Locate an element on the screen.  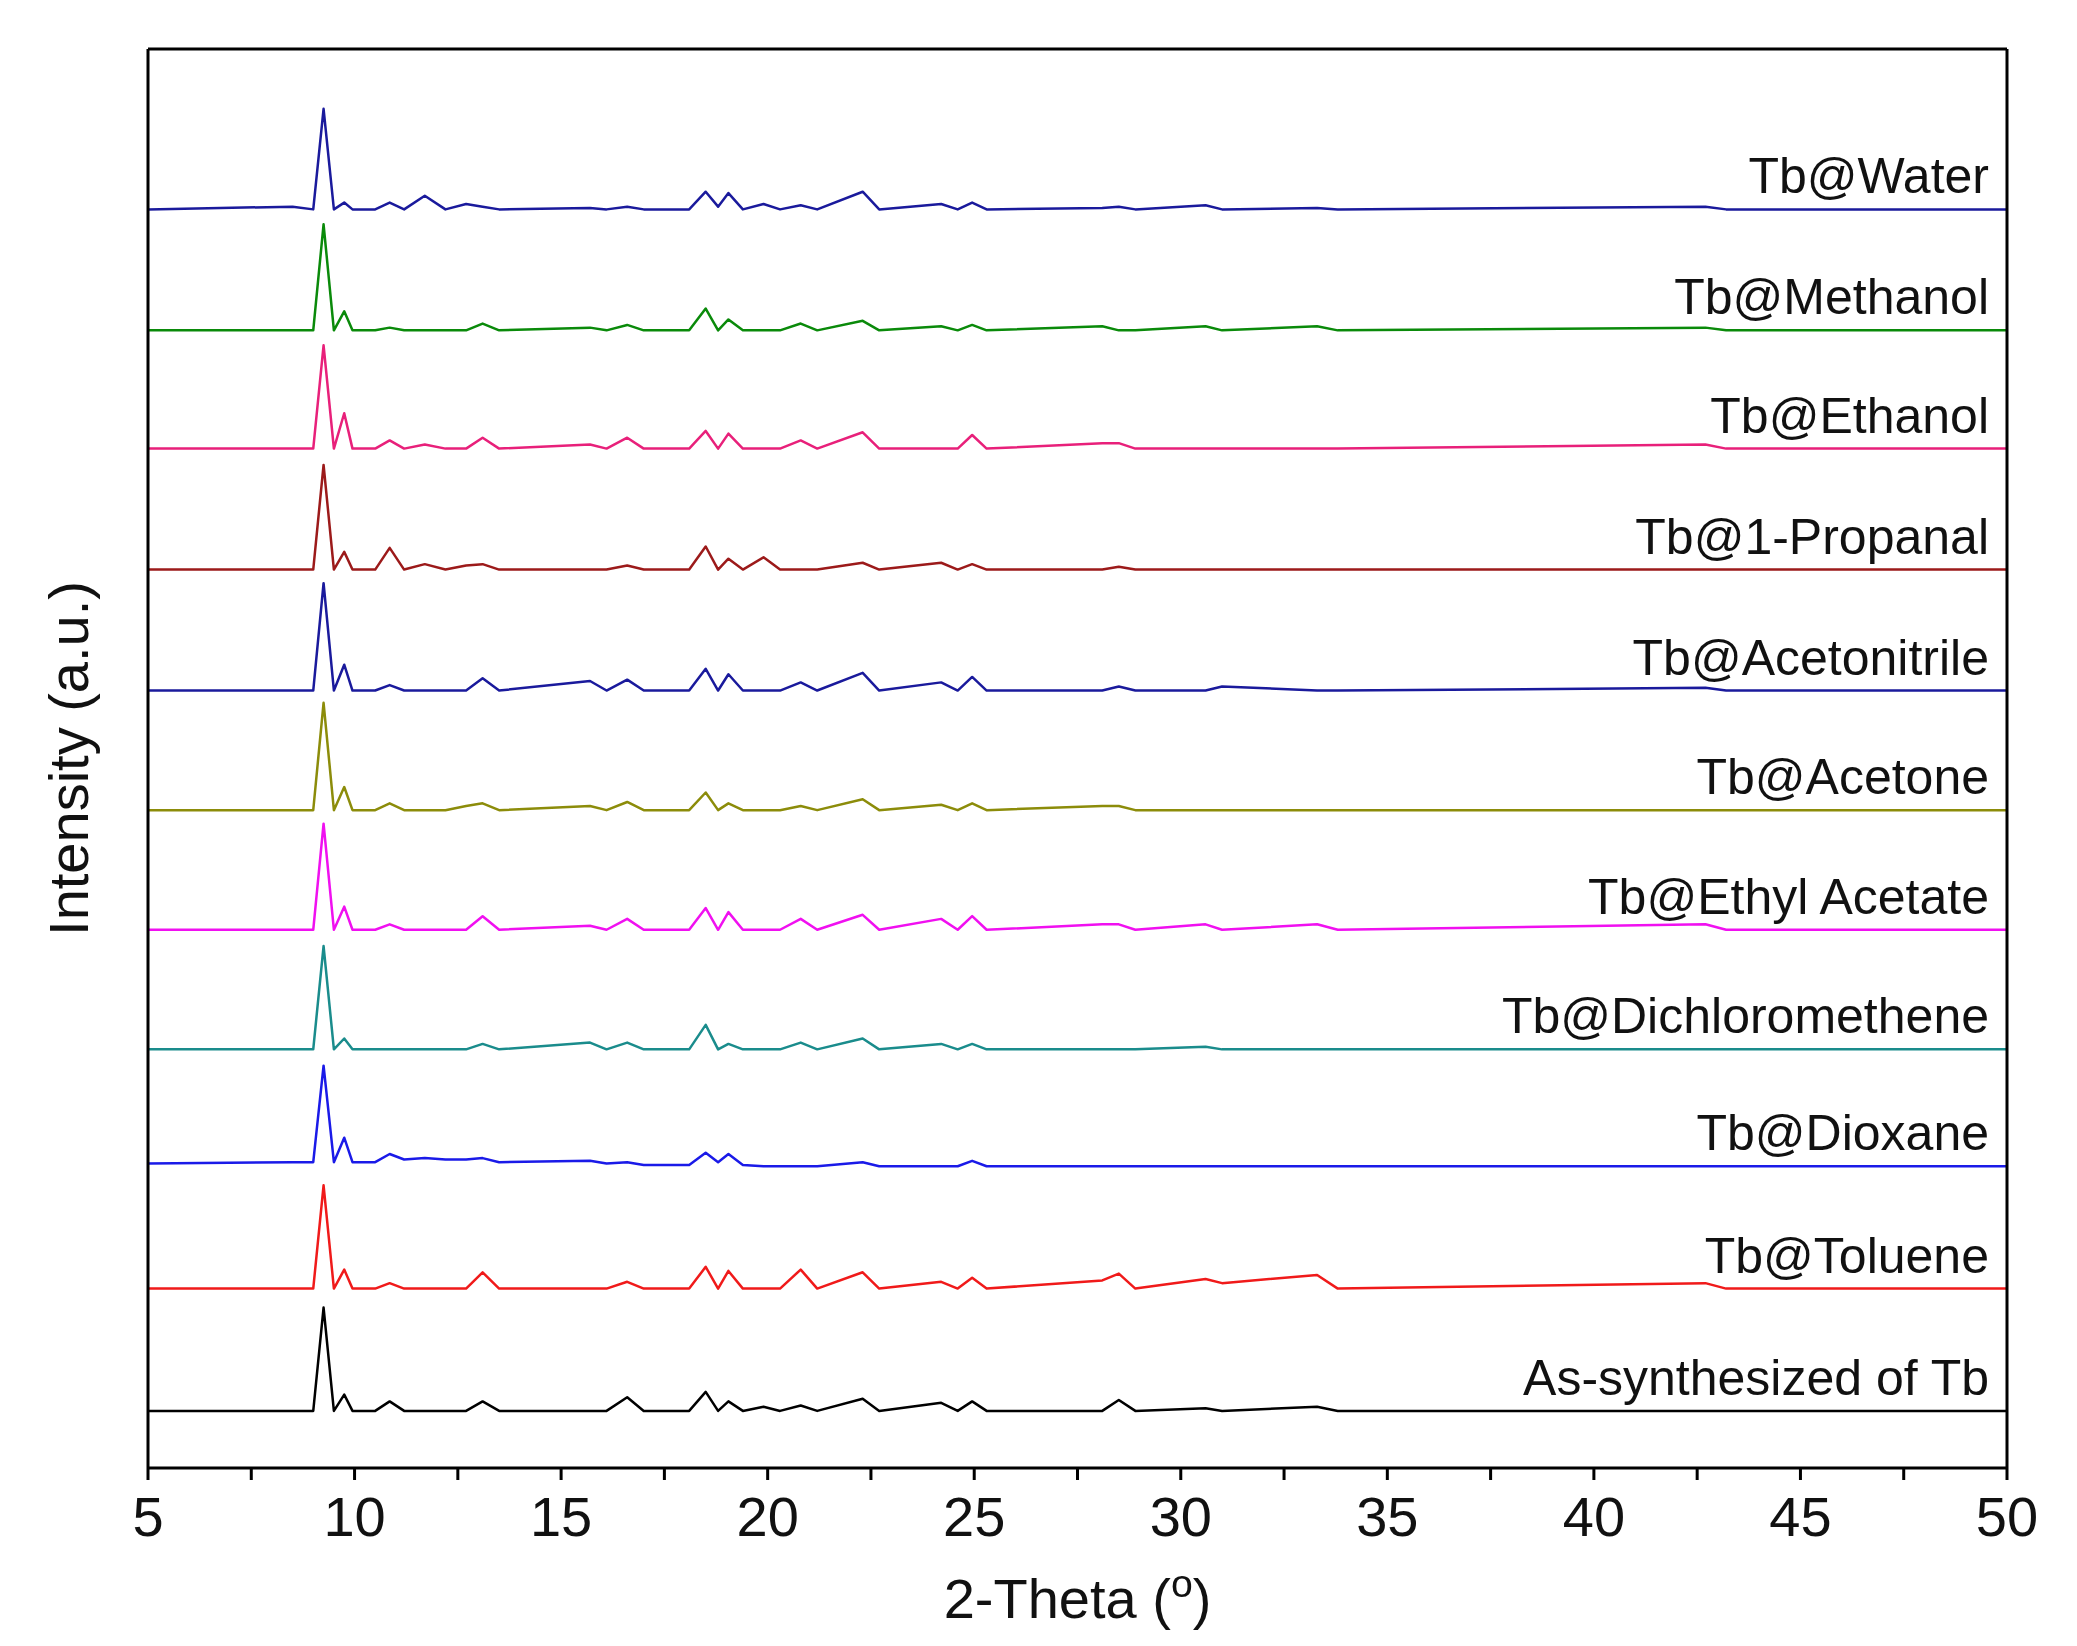
x-tick-label: 5 is located at coordinates (148, 1516).